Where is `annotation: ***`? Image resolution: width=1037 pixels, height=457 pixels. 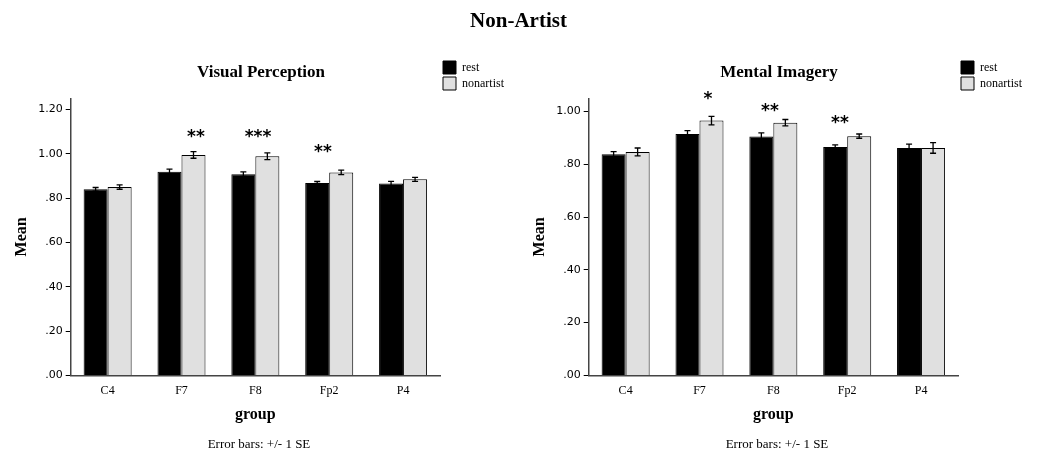
annotation: *** is located at coordinates (258, 136).